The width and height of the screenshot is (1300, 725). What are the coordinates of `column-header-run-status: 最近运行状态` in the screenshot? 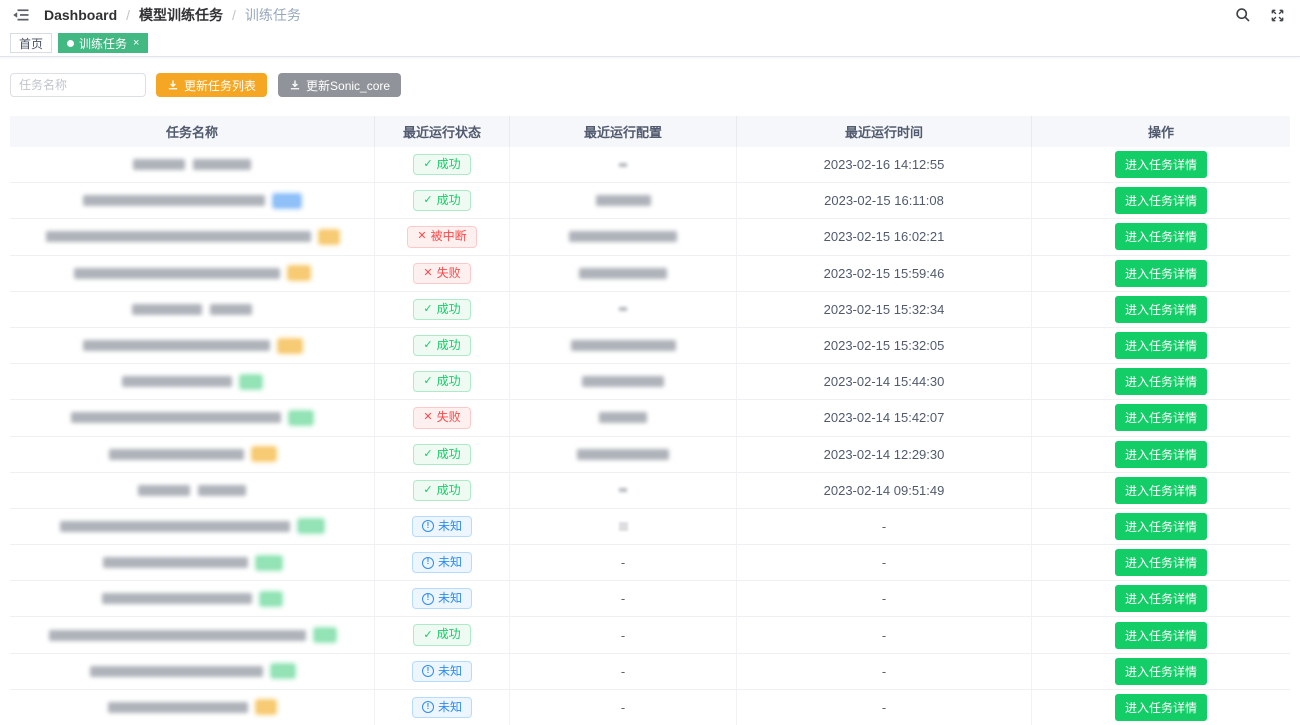 It's located at (442, 131).